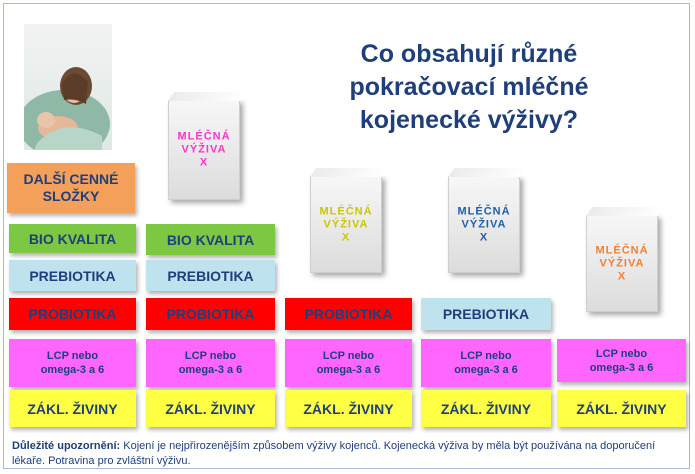 The height and width of the screenshot is (474, 695). What do you see at coordinates (72, 370) in the screenshot?
I see `lcp-1-line2: omega-3 a 6` at bounding box center [72, 370].